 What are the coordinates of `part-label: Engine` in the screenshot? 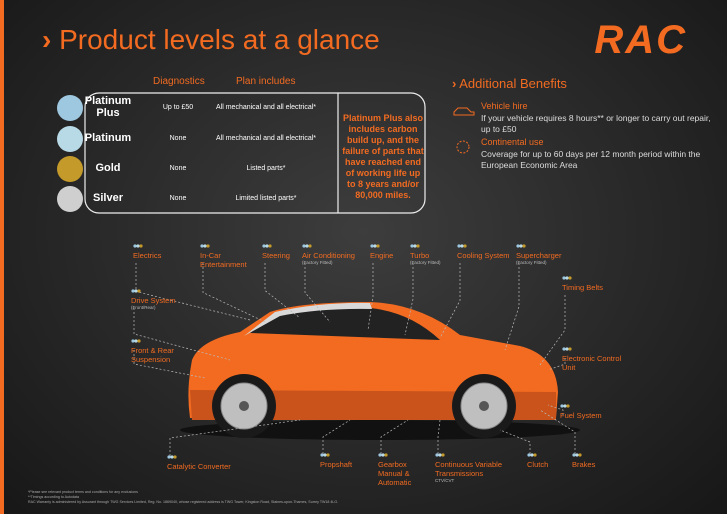 It's located at (390, 255).